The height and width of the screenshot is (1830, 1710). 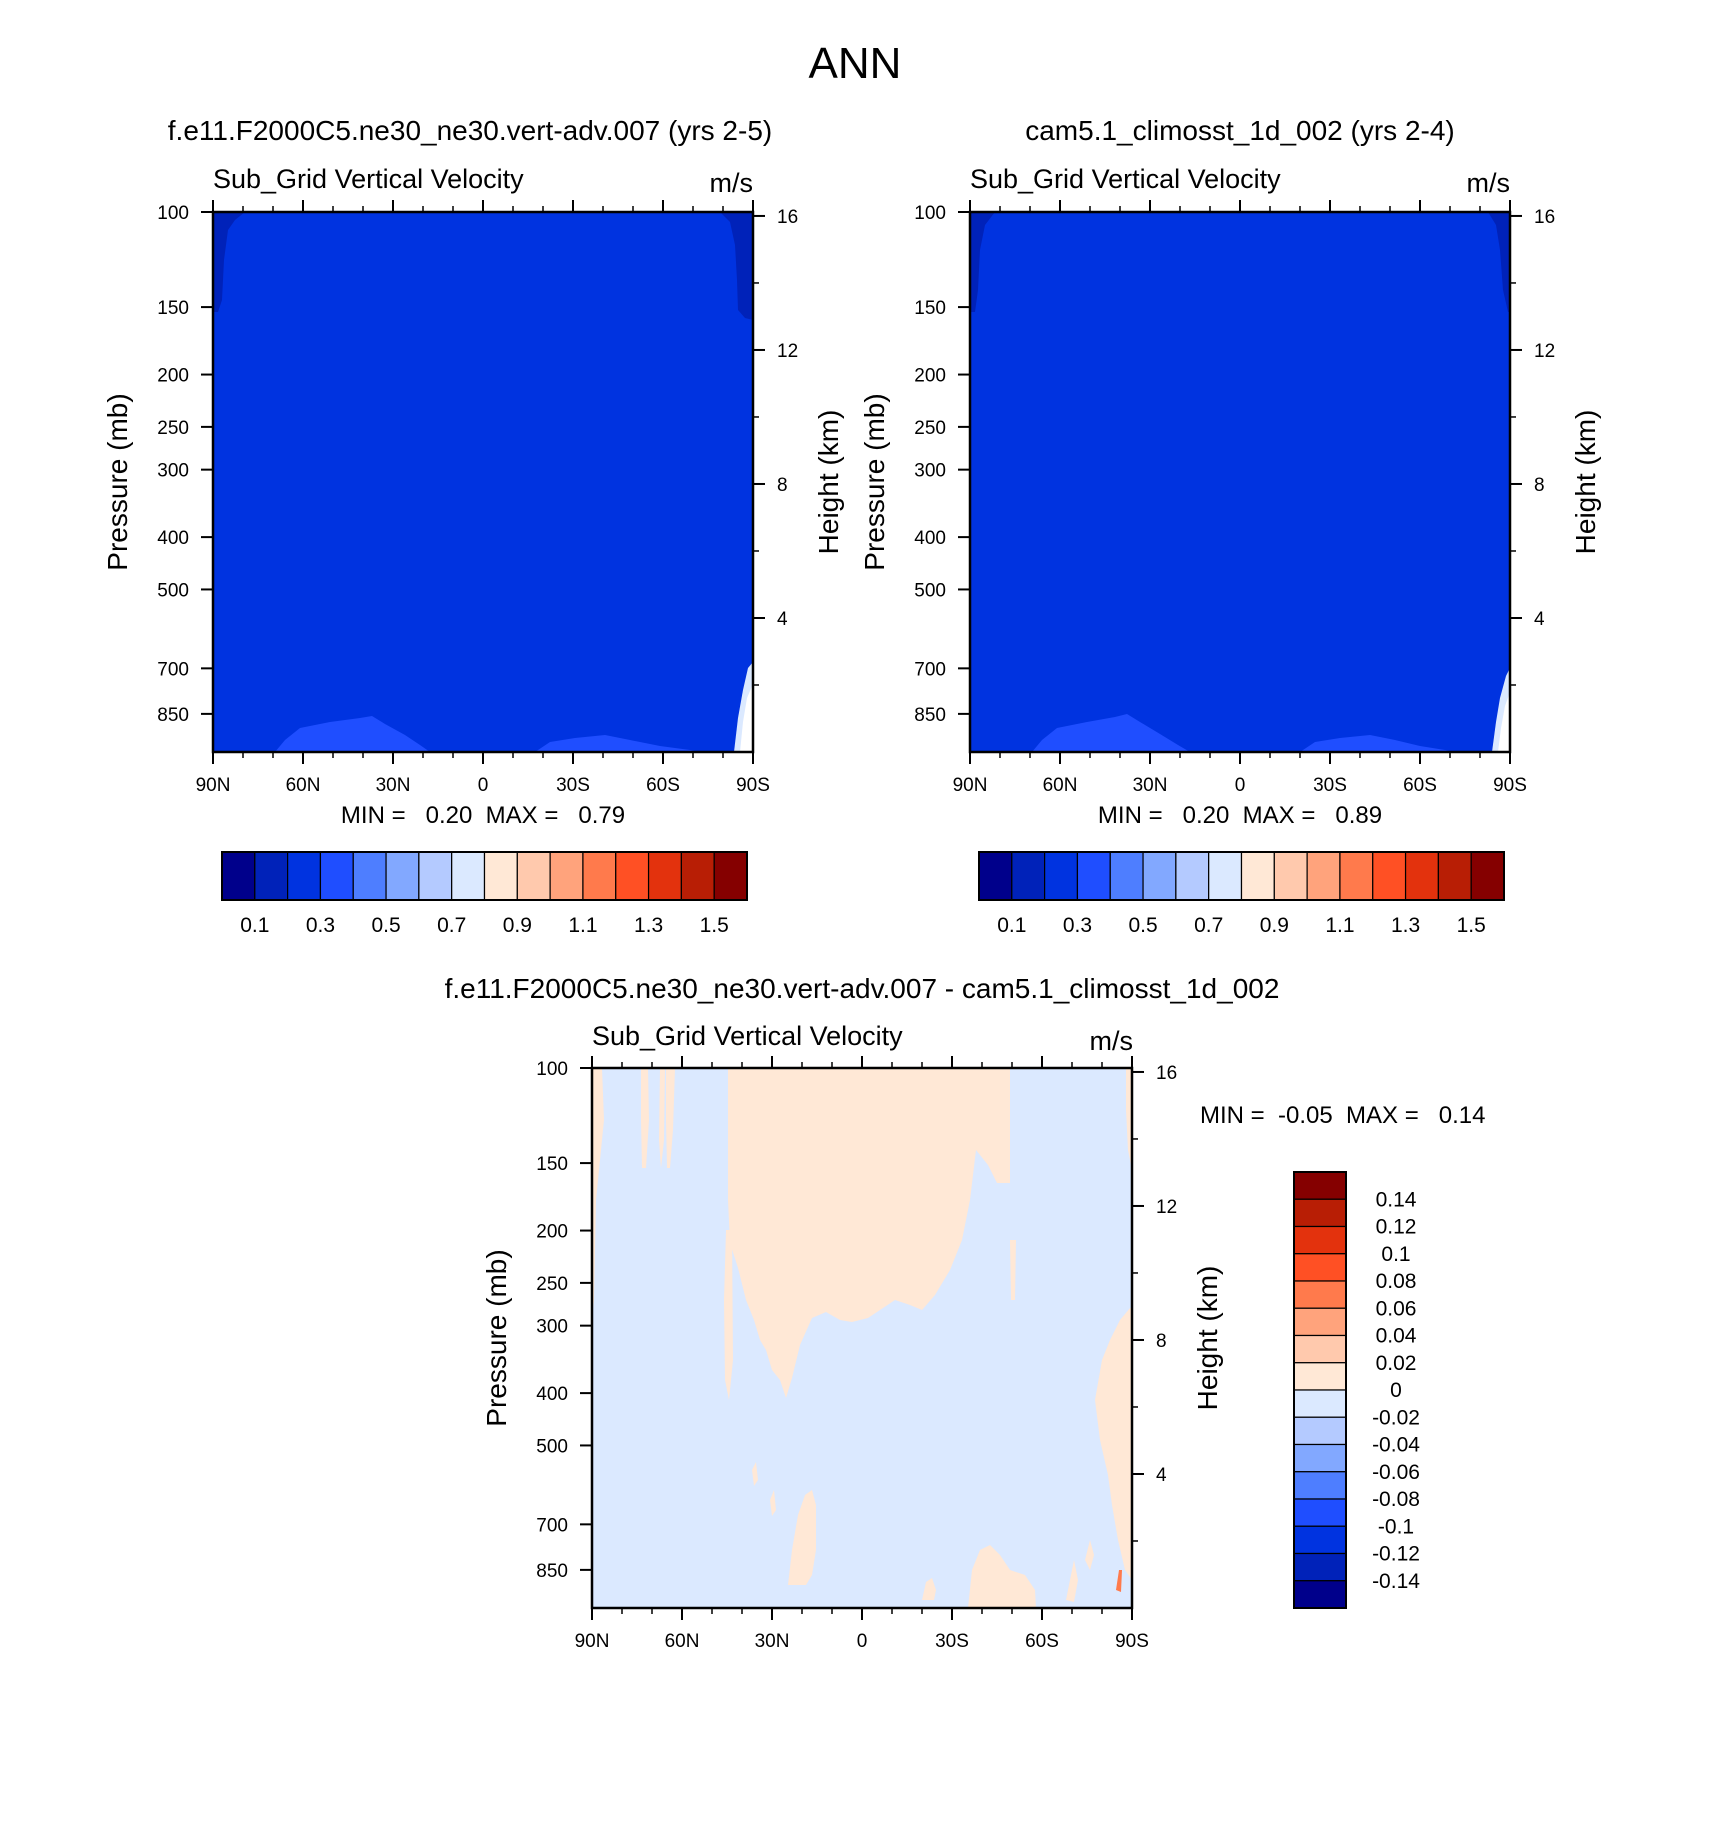 I want to click on positive-blob-tropics-surface, so click(x=802, y=1537).